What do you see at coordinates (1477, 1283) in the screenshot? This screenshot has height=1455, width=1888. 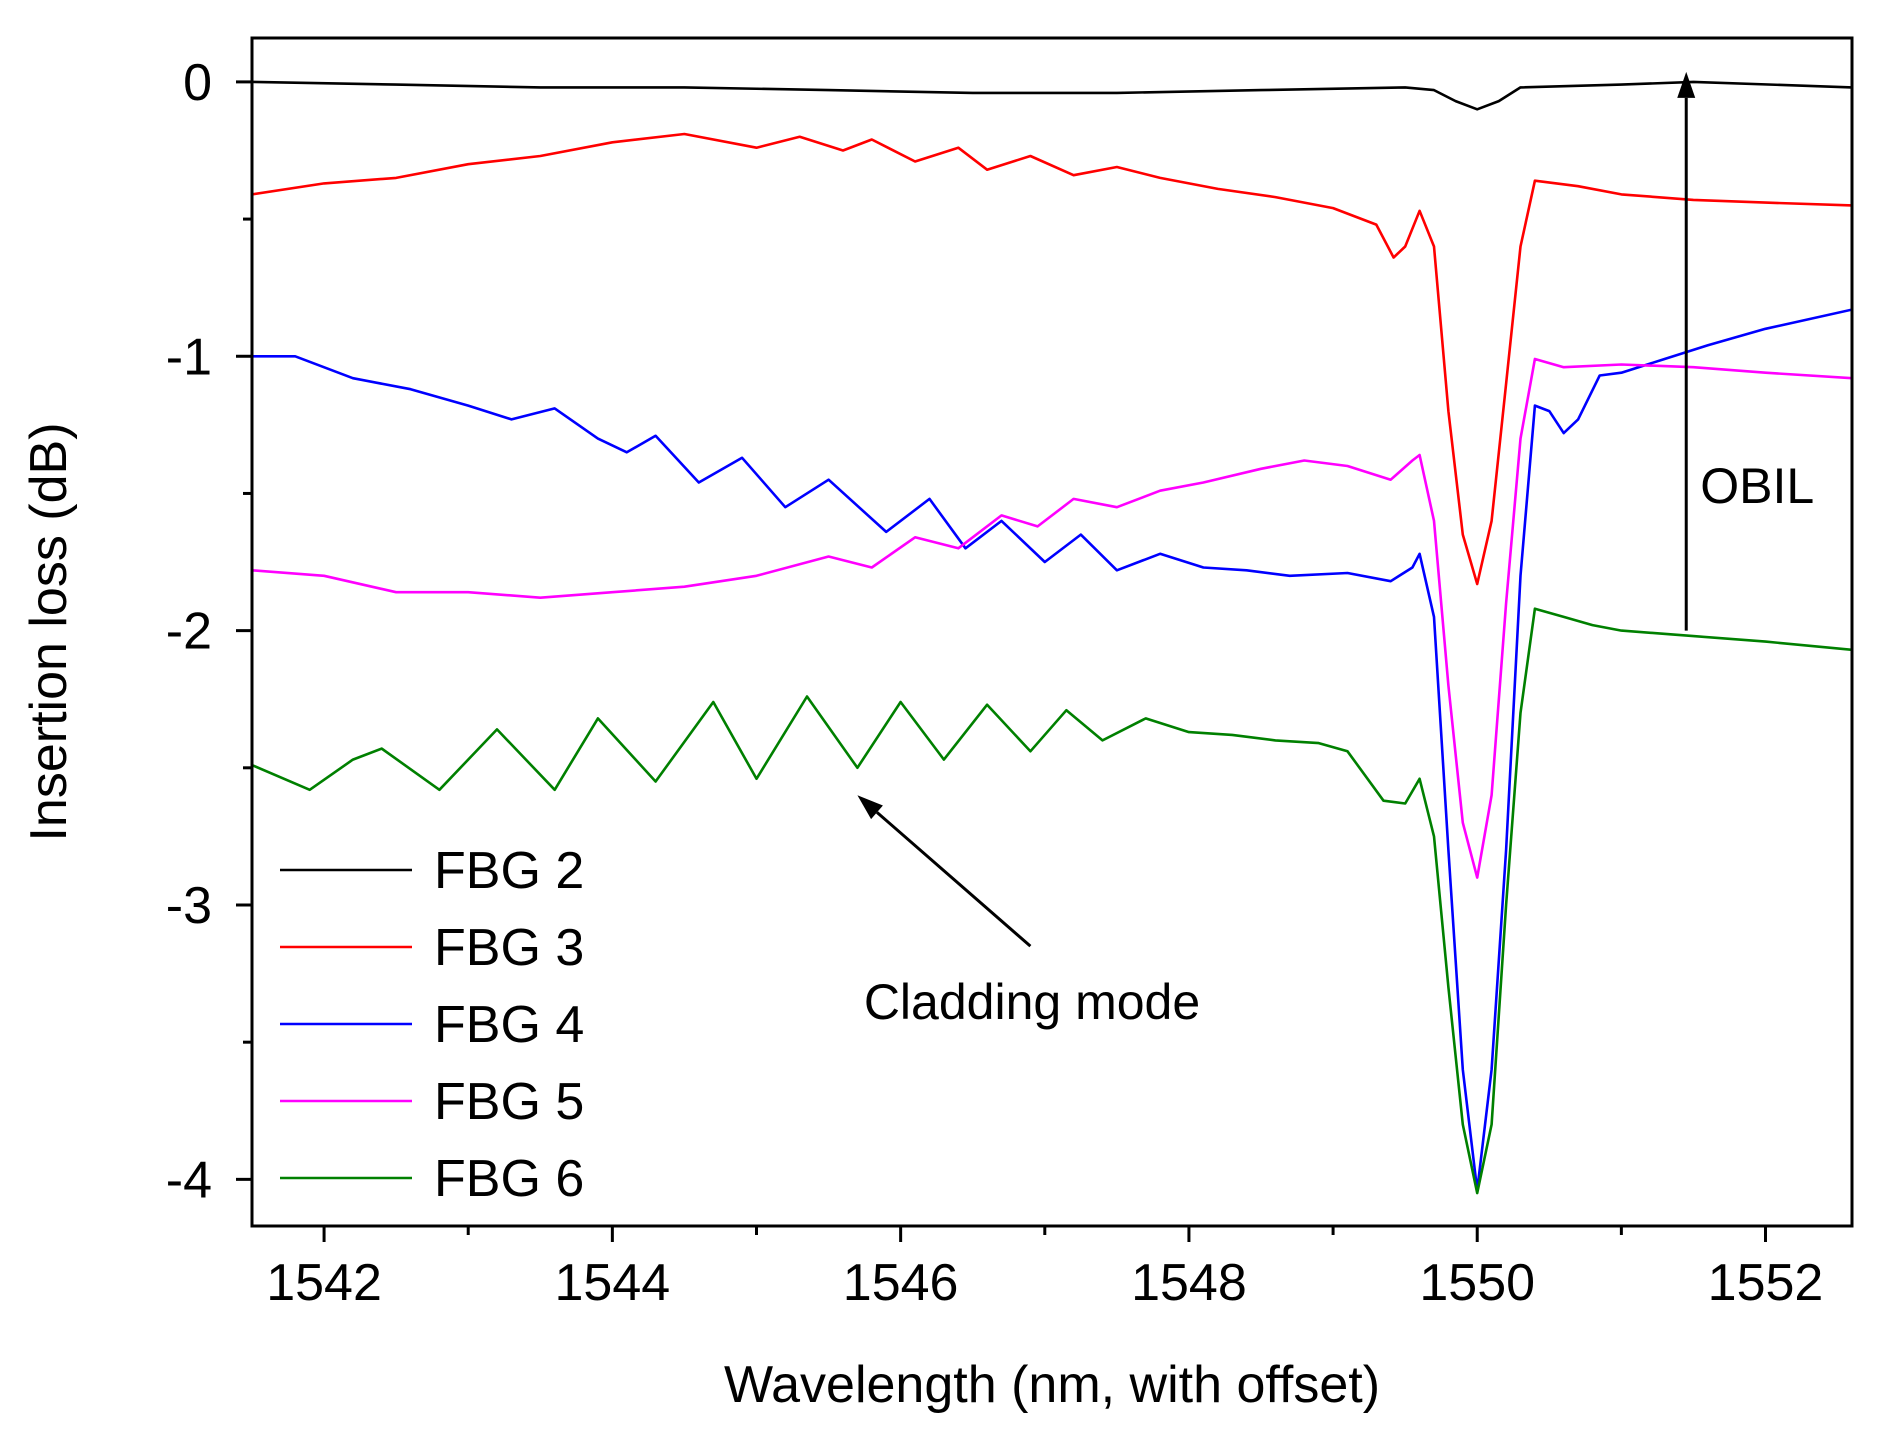 I see `x-tick-label: 1550` at bounding box center [1477, 1283].